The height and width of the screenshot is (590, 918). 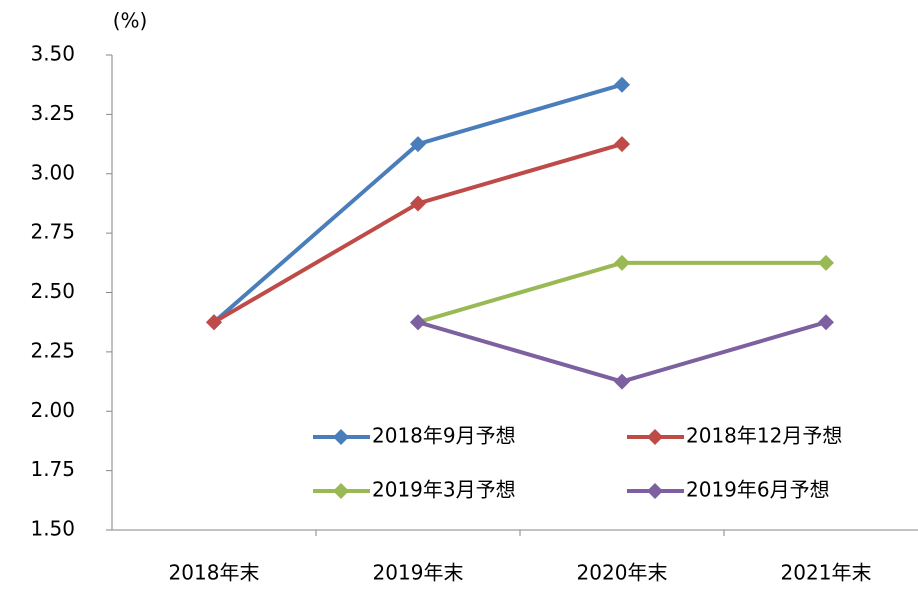 What do you see at coordinates (130, 21) in the screenshot?
I see `y-axis-unit: (%)` at bounding box center [130, 21].